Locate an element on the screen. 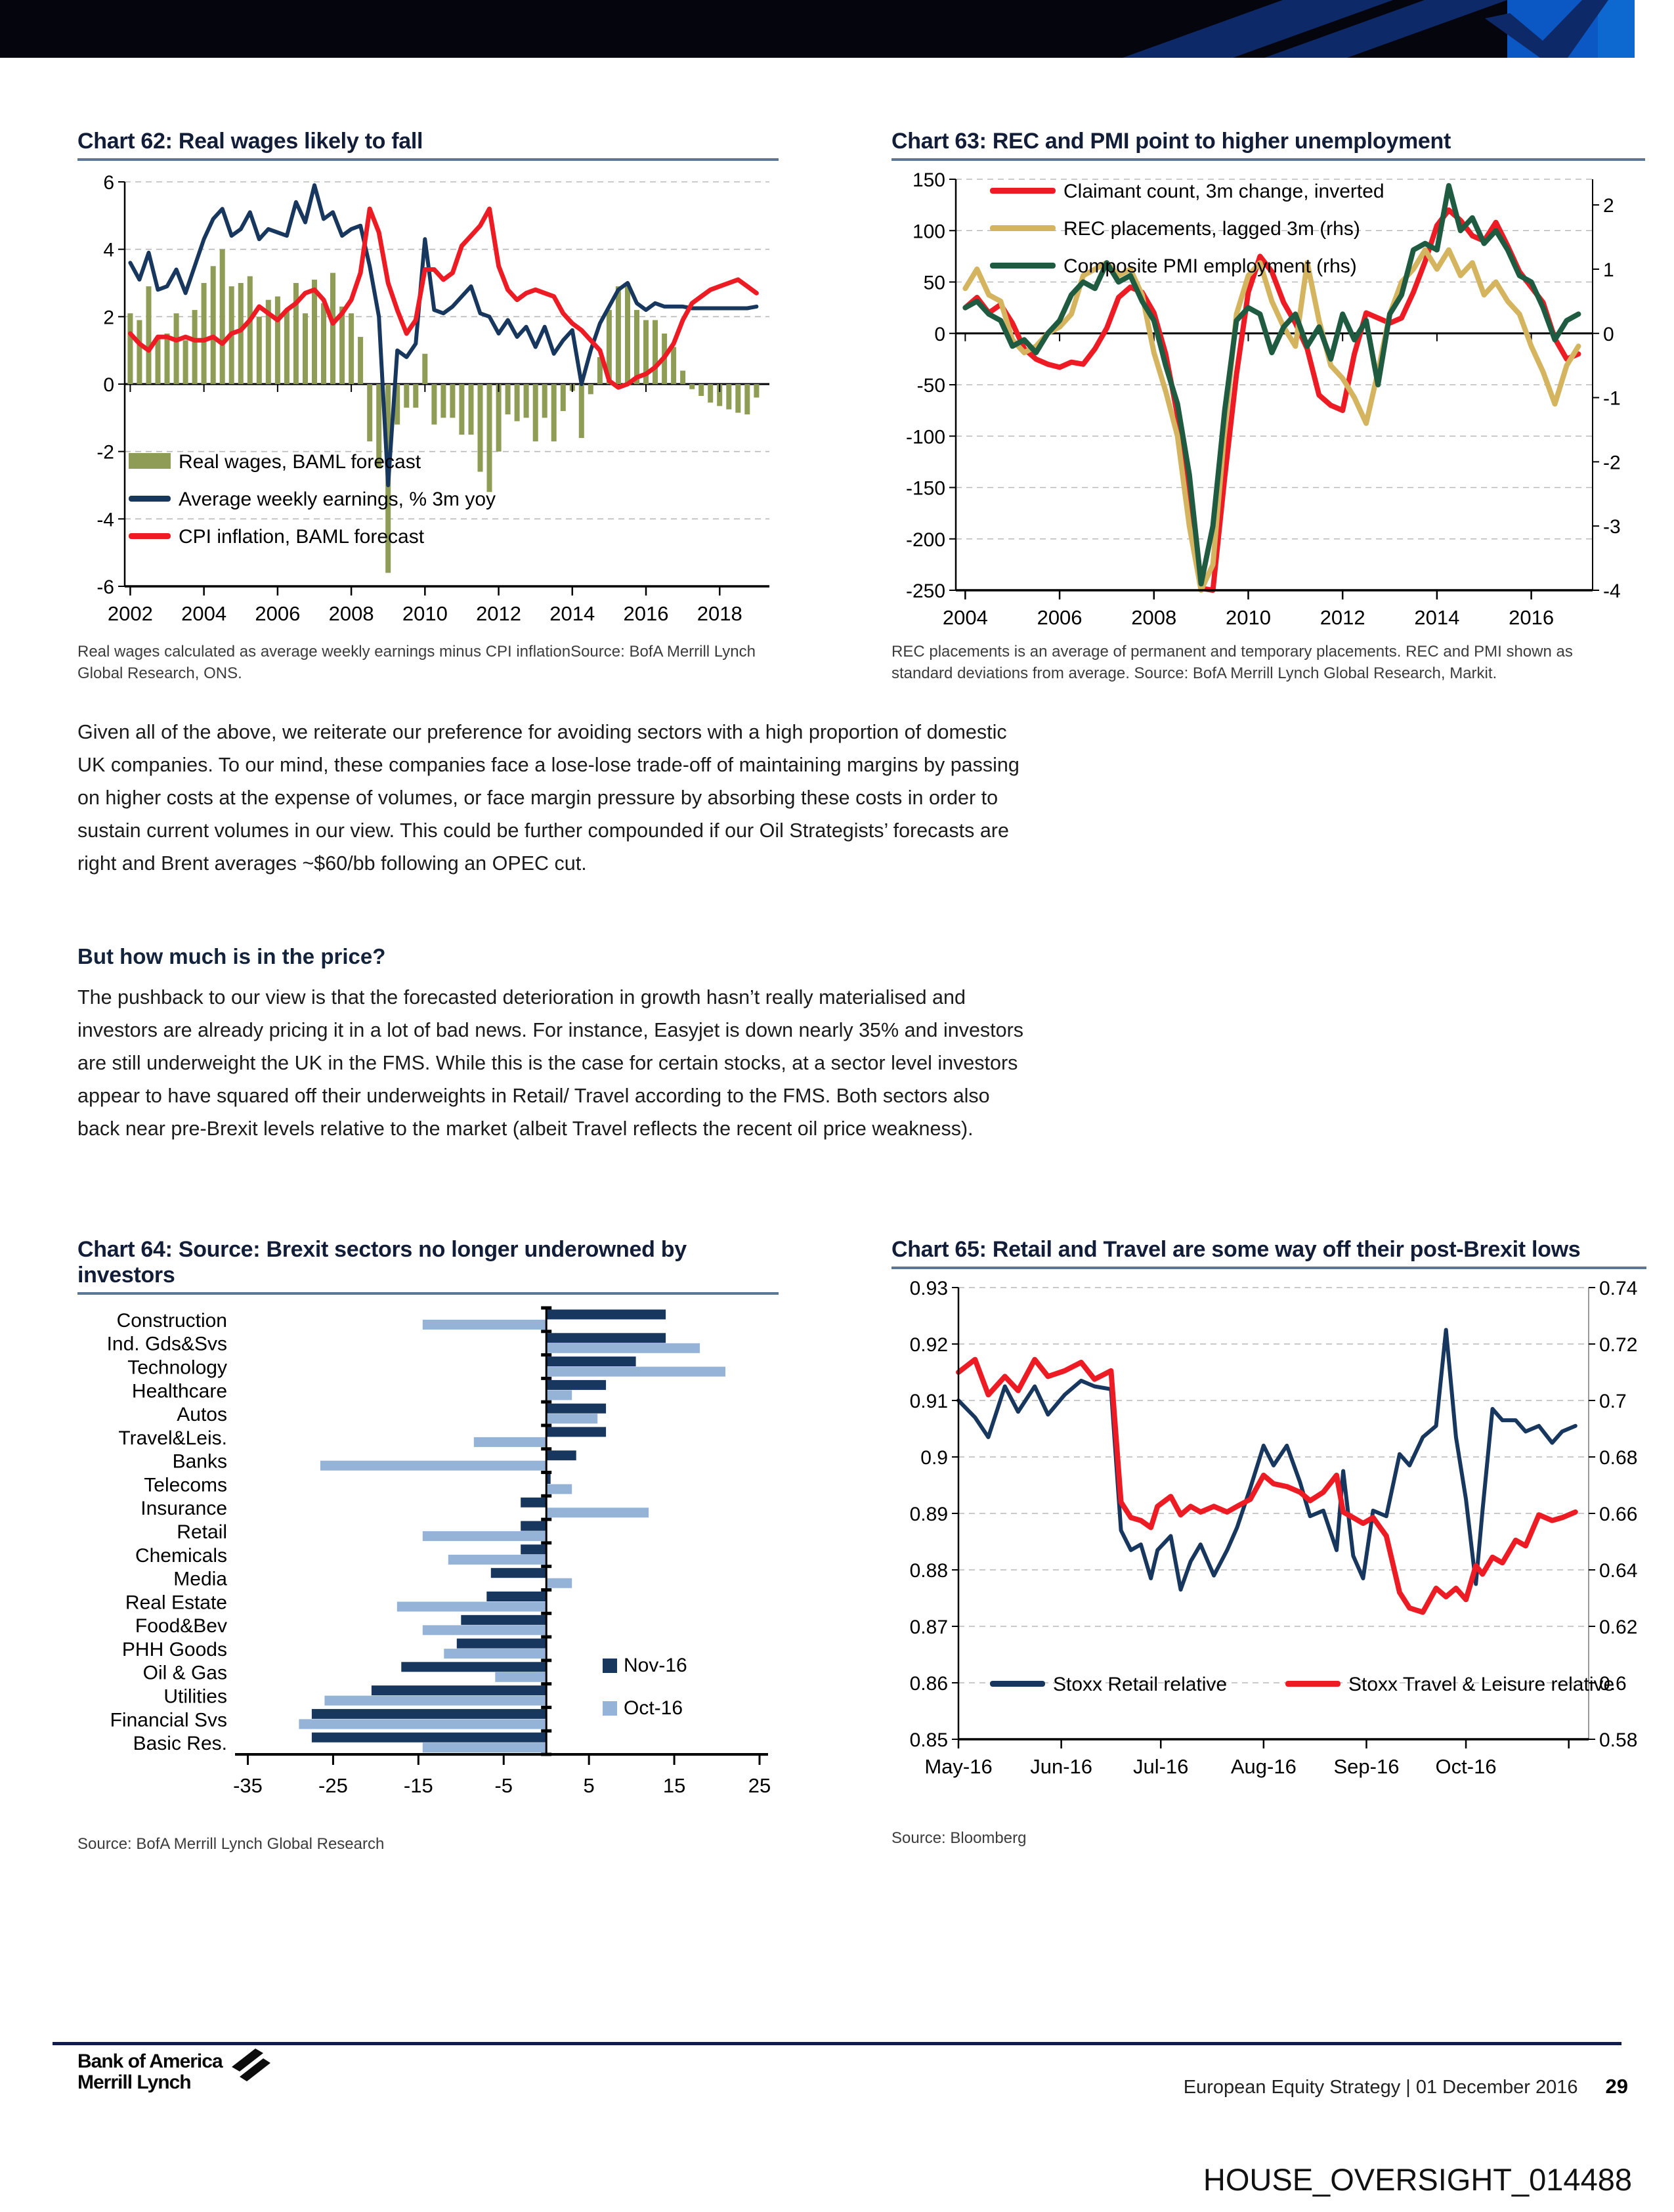  svg-text: 0.7 is located at coordinates (1613, 1402).